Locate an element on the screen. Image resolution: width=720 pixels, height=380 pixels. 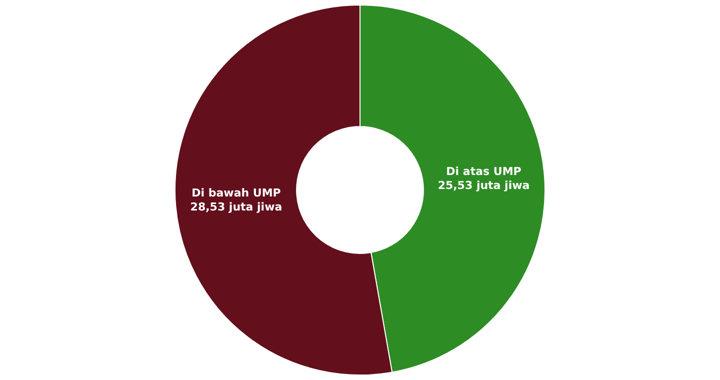
data-label: 25,53 juta jiwa is located at coordinates (484, 185).